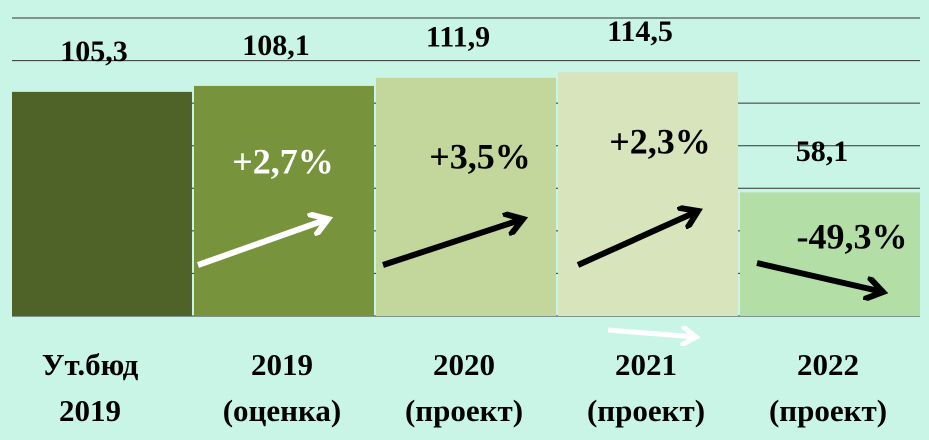  What do you see at coordinates (90, 364) in the screenshot?
I see `x-tick-label: Ут.бюд` at bounding box center [90, 364].